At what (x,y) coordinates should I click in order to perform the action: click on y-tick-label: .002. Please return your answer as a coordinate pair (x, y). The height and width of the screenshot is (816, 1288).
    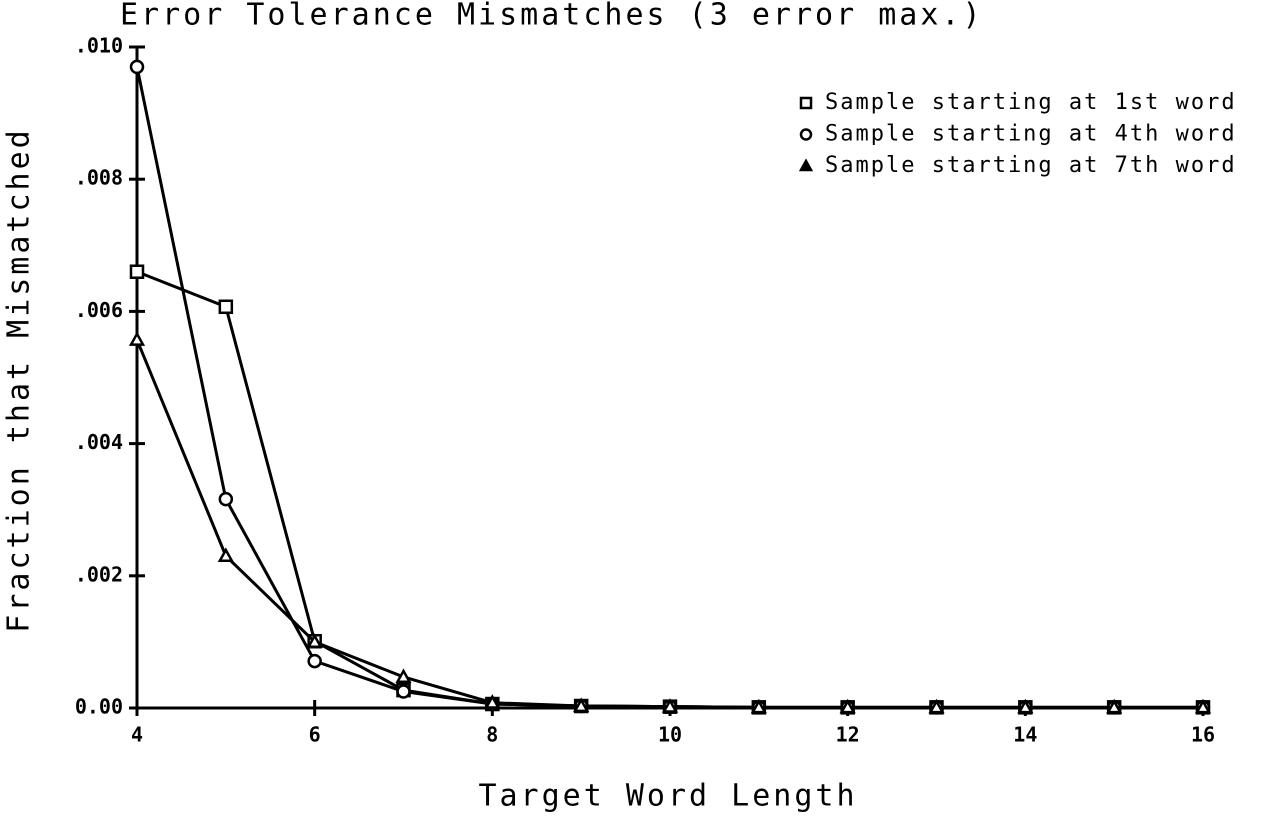
    Looking at the image, I should click on (99, 574).